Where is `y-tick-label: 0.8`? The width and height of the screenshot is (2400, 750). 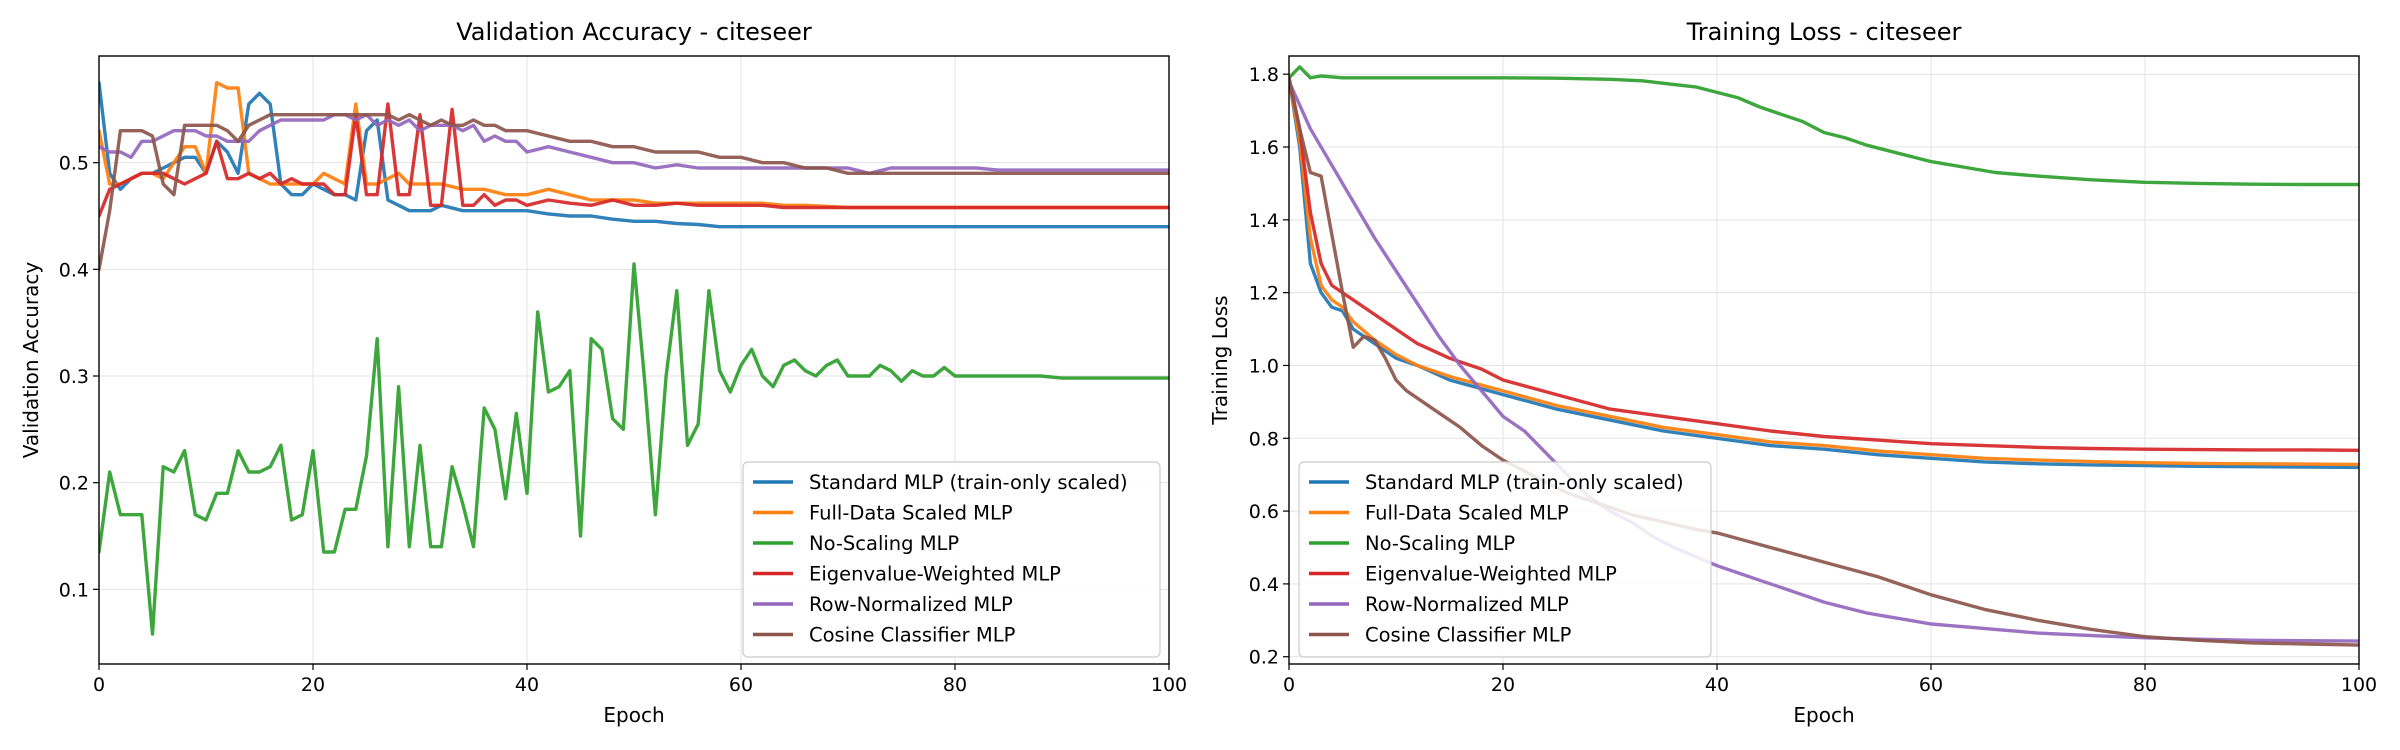 y-tick-label: 0.8 is located at coordinates (1264, 439).